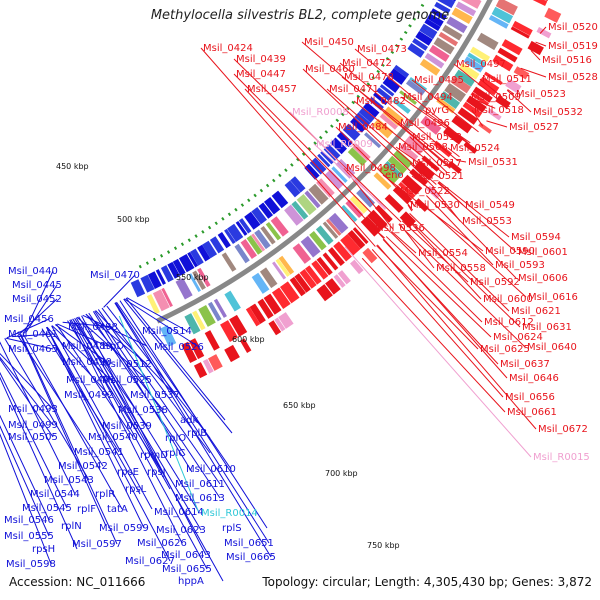 This screenshot has height=600, width=600. I want to click on reverse-gene-label: Msil_0623, so click(181, 530).